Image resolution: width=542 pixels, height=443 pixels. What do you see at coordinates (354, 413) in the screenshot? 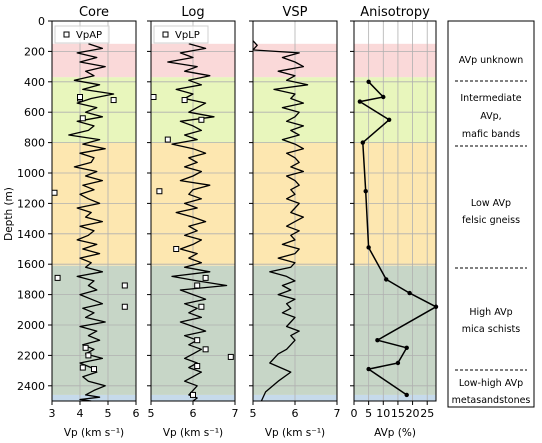
I see `x-tick-label: 0` at bounding box center [354, 413].